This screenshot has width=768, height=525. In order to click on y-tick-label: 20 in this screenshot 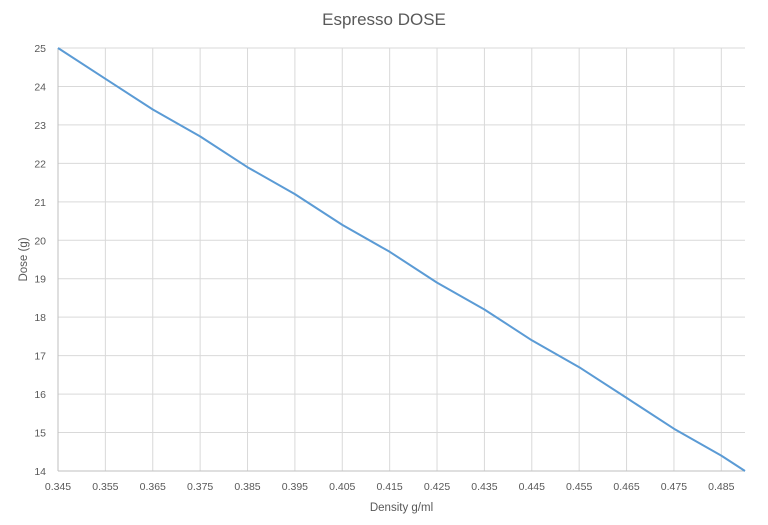, I will do `click(40, 241)`.